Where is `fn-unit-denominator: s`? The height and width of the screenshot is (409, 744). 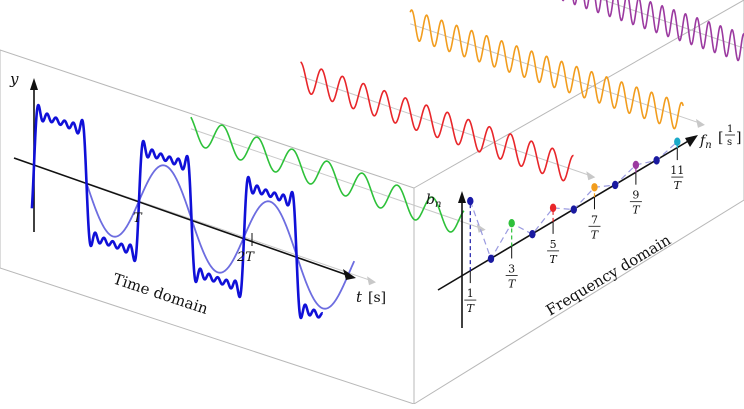 fn-unit-denominator: s is located at coordinates (729, 142).